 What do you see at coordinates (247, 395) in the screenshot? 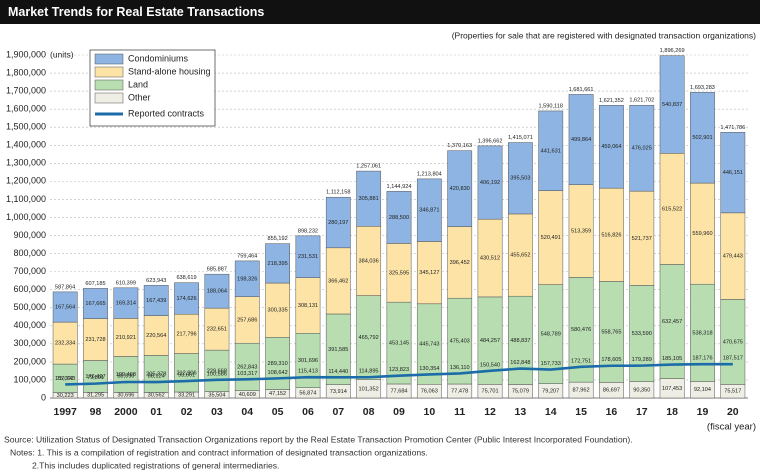
I see `data-label: 40,609` at bounding box center [247, 395].